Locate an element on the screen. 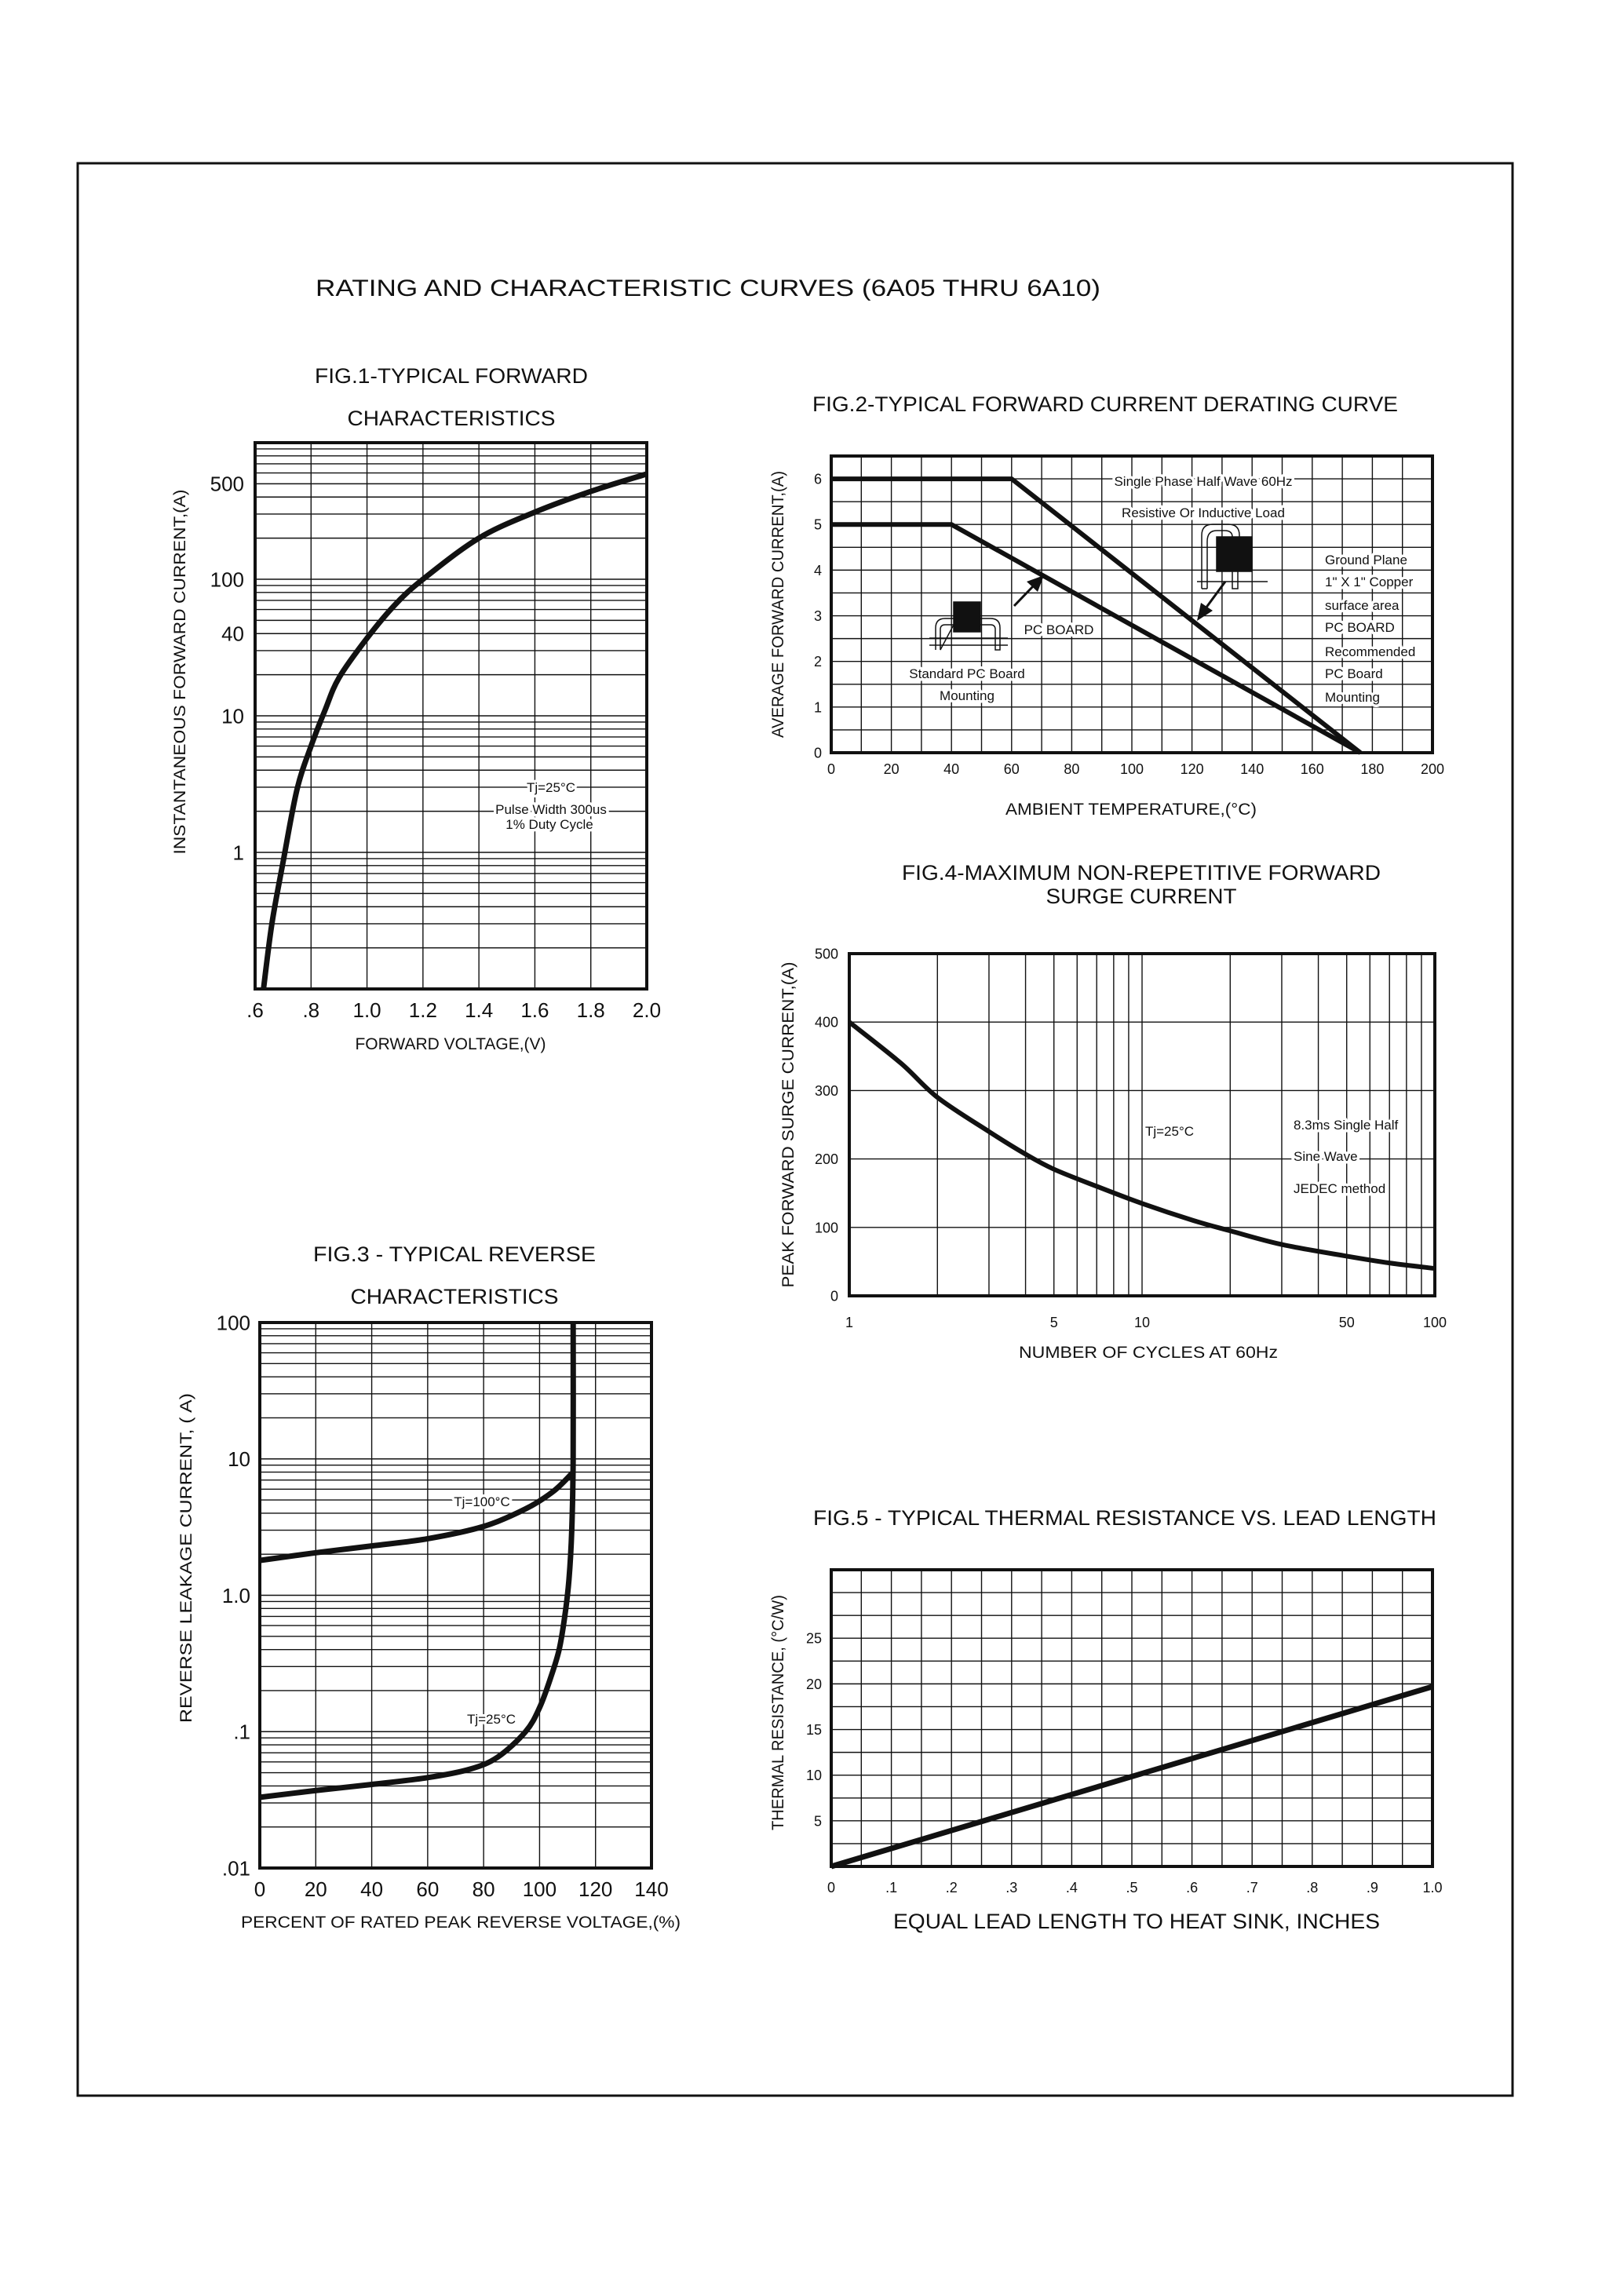  y-tick-label: .1 is located at coordinates (242, 1732).